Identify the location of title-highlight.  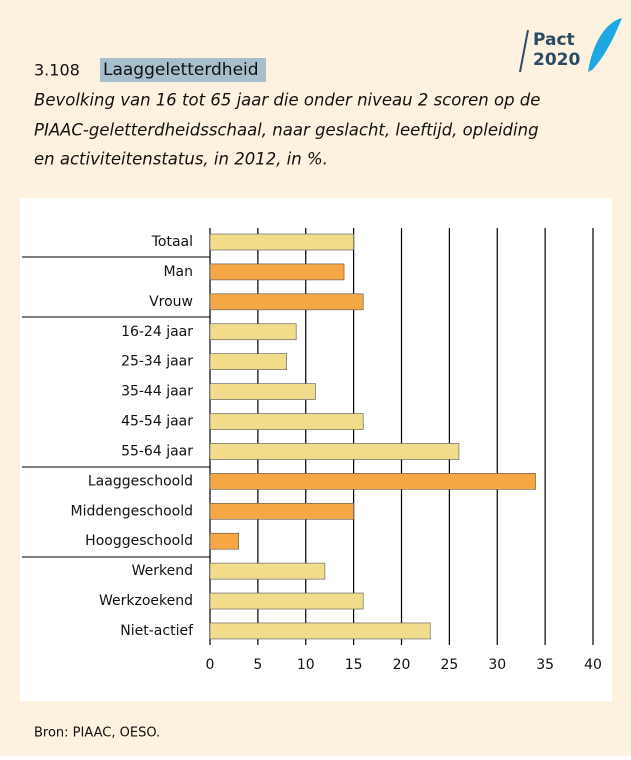
(183, 70).